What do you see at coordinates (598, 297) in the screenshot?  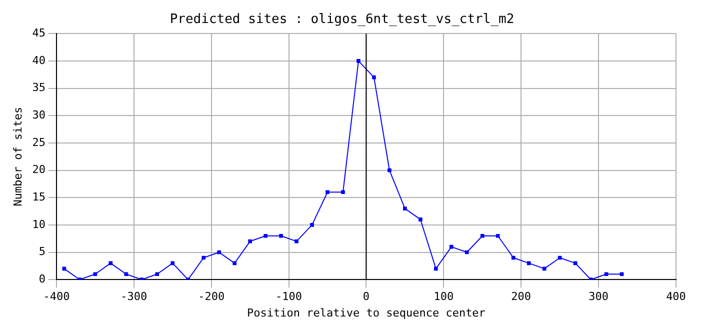 I see `x-tick-label: 300` at bounding box center [598, 297].